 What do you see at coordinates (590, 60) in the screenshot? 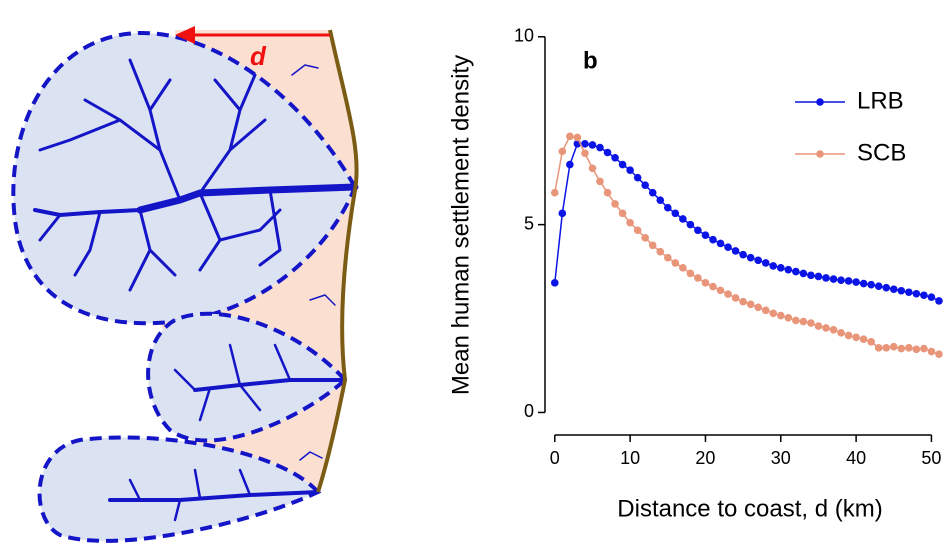
I see `panel-label: b` at bounding box center [590, 60].